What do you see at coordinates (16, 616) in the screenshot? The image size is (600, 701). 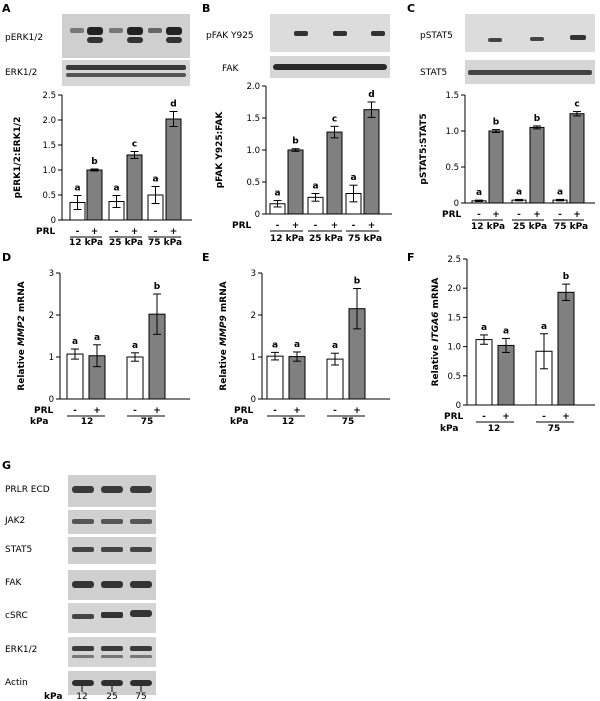 I see `blot-label-csrc: cSRC` at bounding box center [16, 616].